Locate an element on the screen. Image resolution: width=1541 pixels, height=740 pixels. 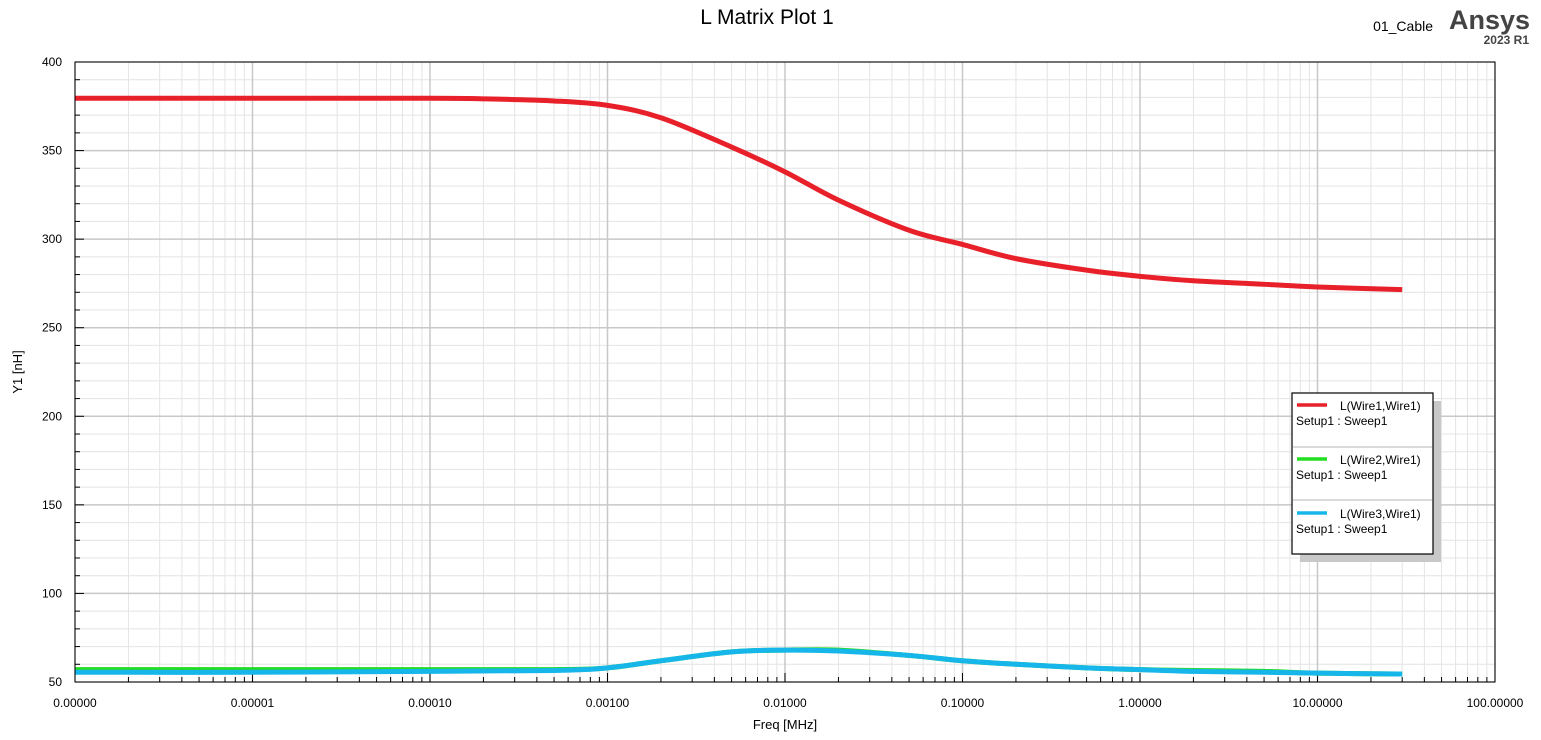
legend-series-name: L(Wire3,Wire1) is located at coordinates (1380, 514).